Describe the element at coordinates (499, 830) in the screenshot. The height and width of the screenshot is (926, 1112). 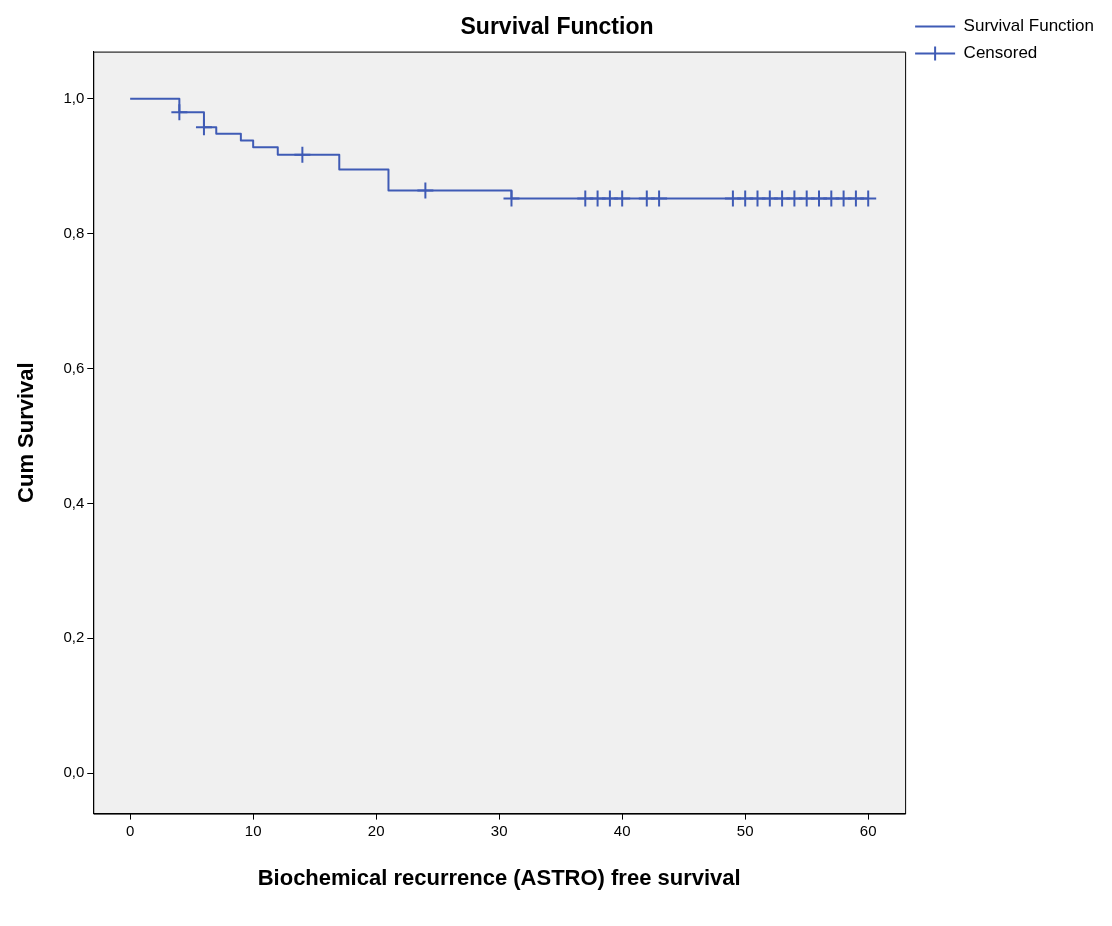
I see `x-tick-label: 30` at that location.